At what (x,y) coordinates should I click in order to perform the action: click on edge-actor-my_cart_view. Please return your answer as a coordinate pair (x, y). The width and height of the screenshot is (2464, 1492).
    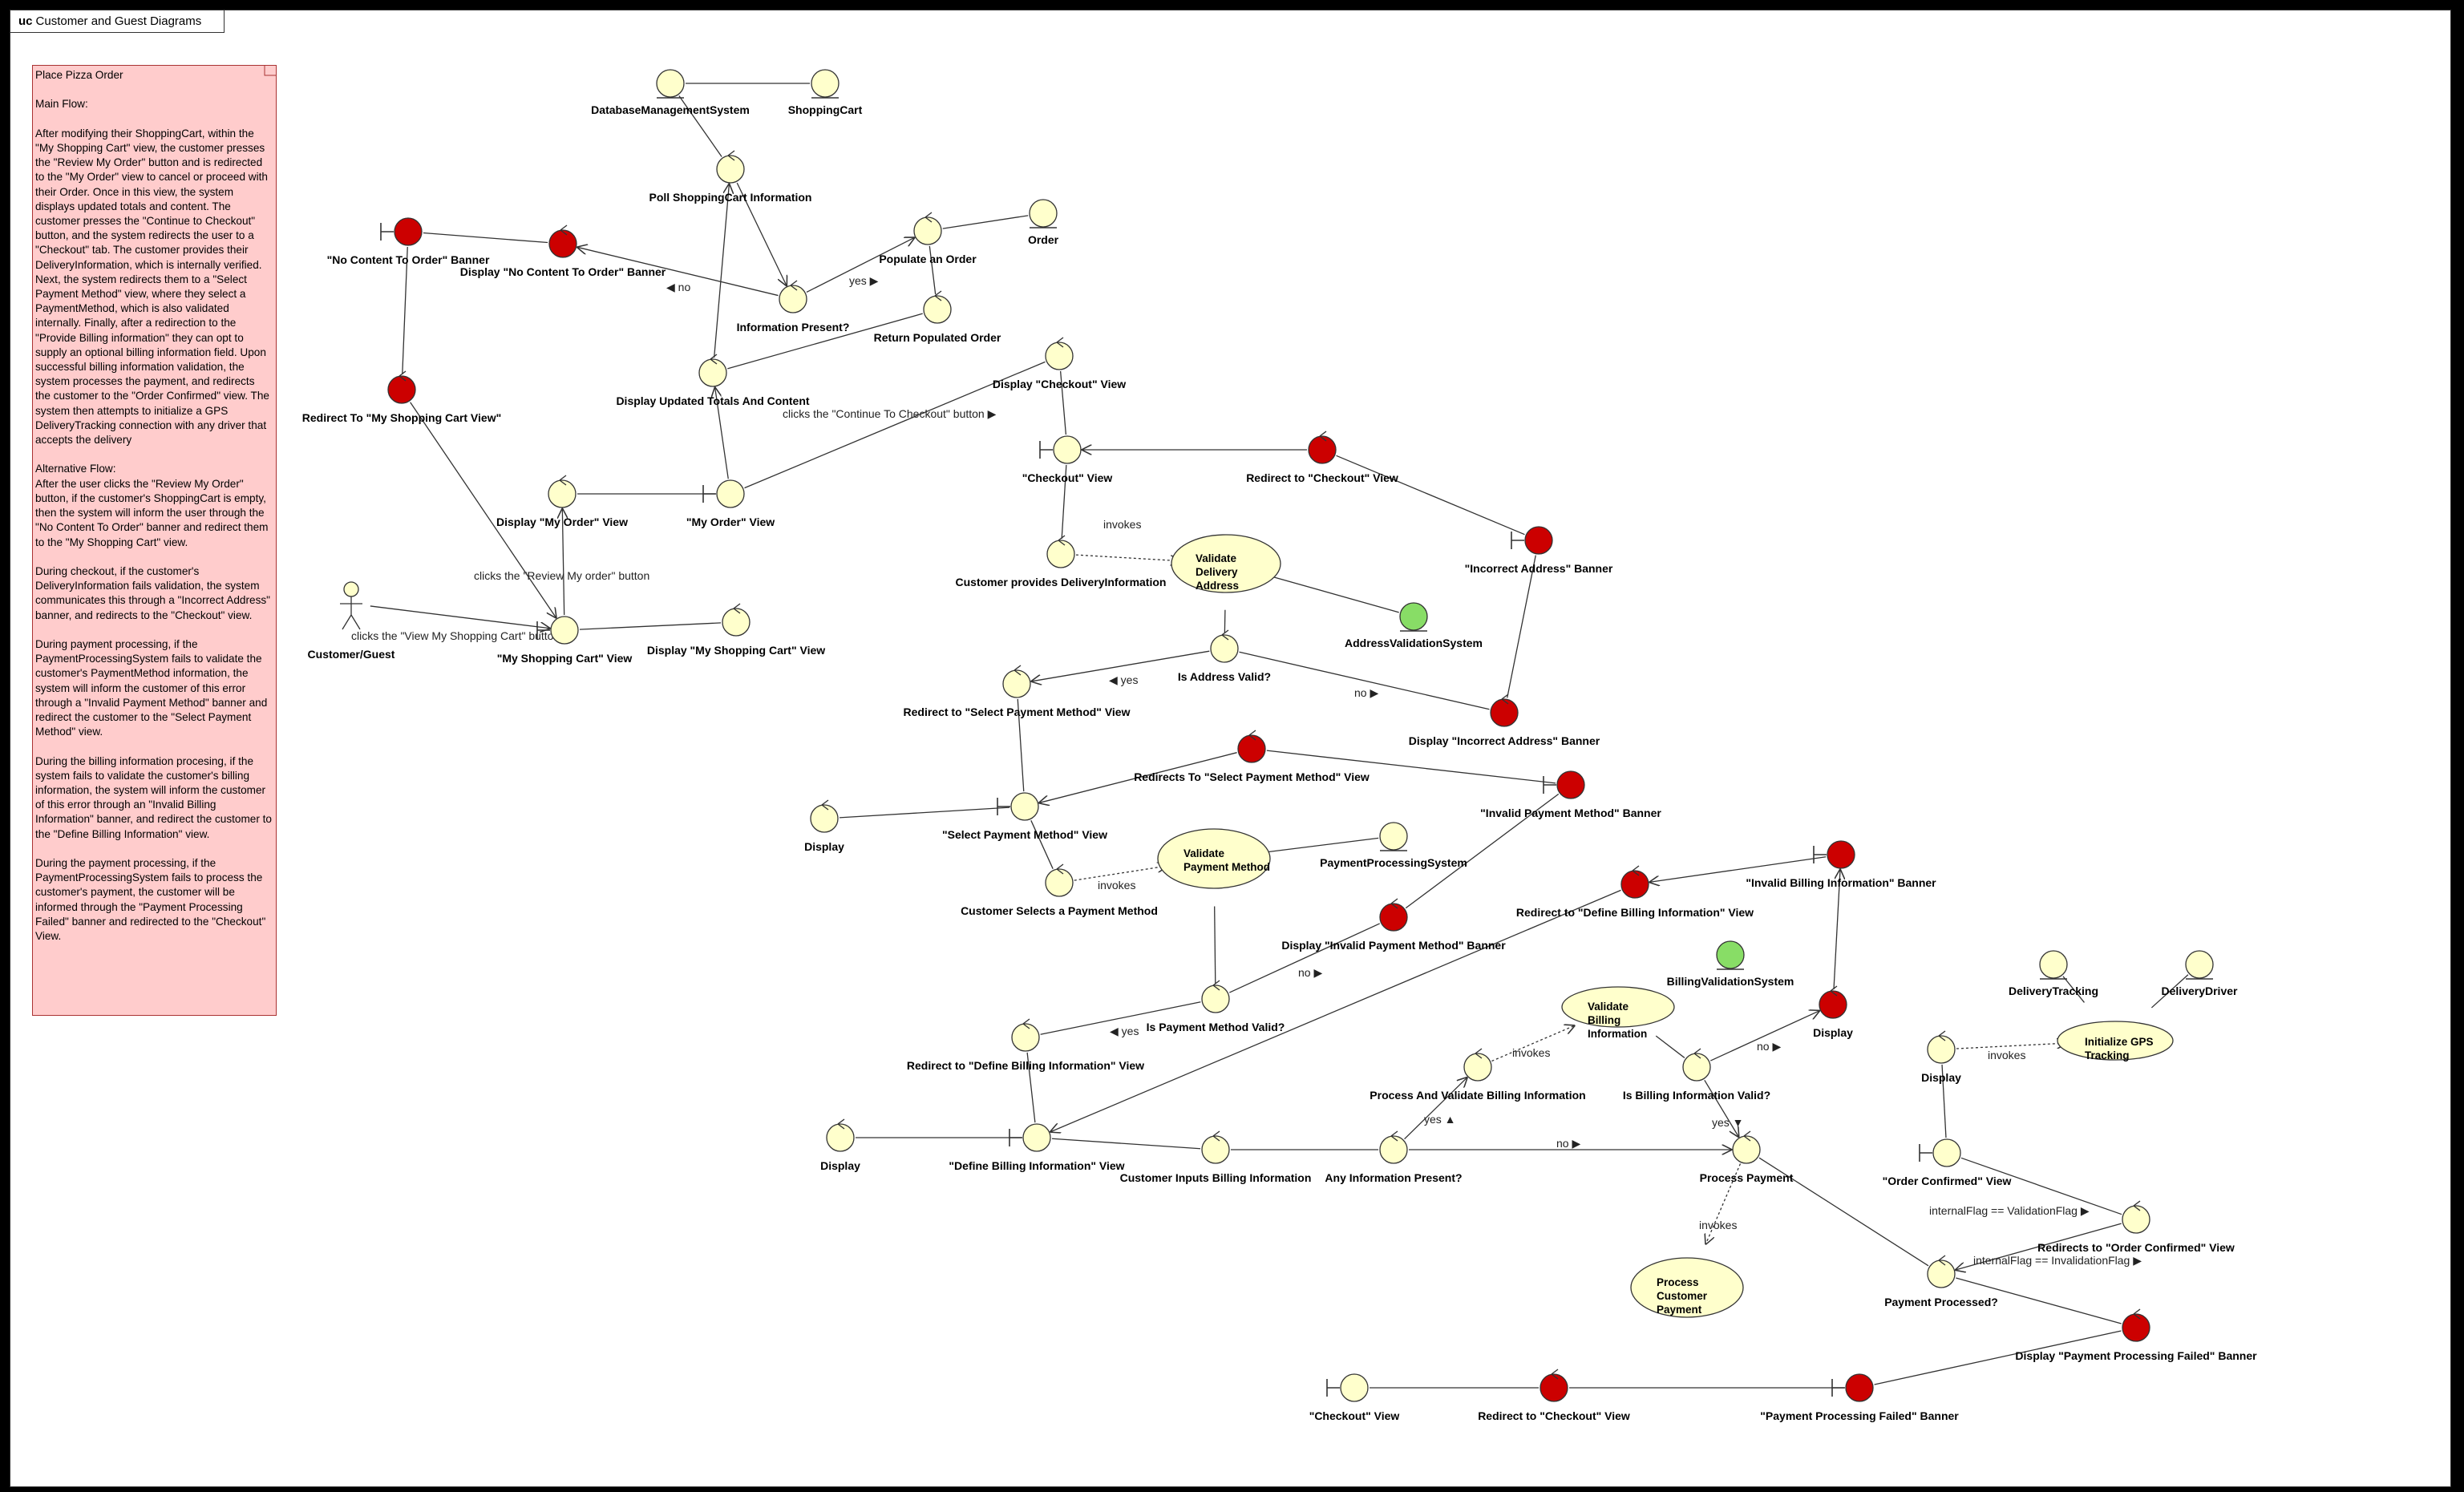
    Looking at the image, I should click on (459, 617).